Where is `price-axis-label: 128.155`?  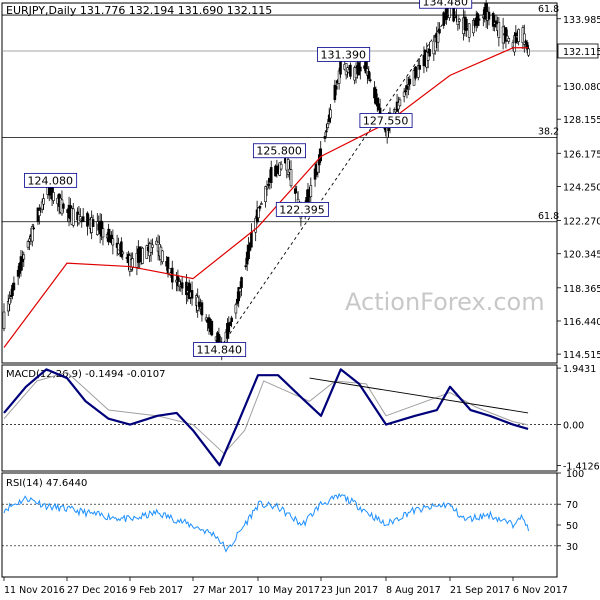 price-axis-label: 128.155 is located at coordinates (581, 120).